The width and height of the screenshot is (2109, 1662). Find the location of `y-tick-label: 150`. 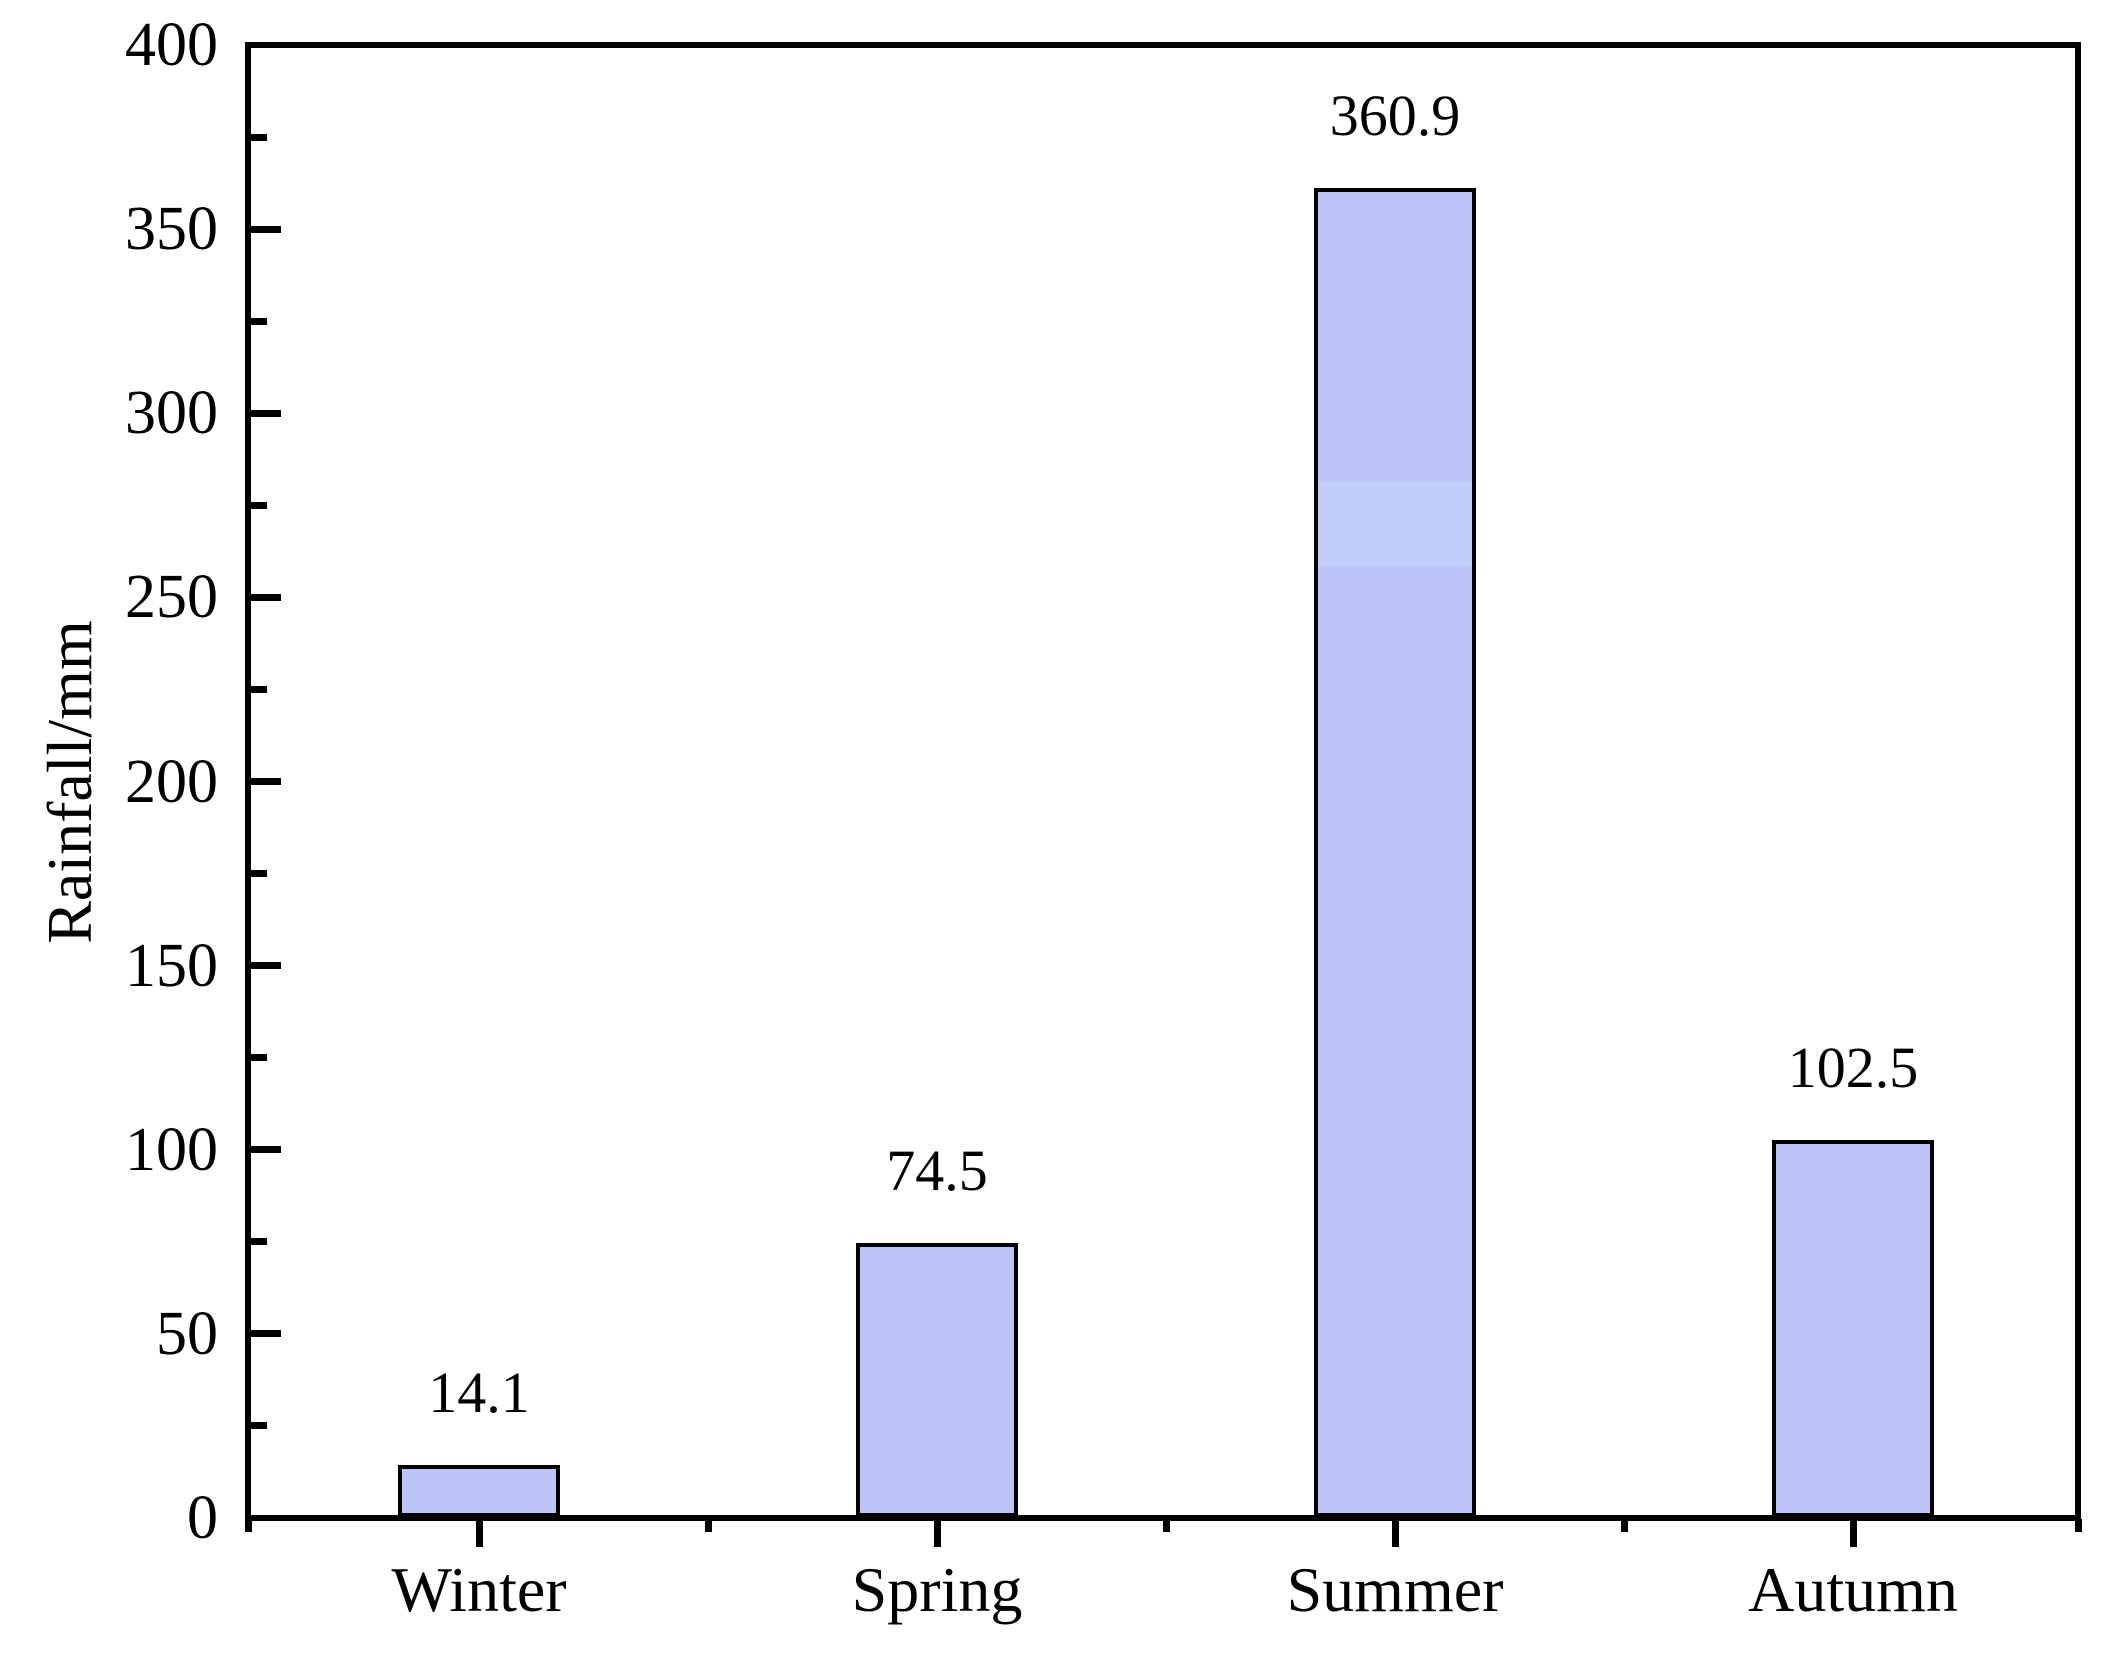

y-tick-label: 150 is located at coordinates (171, 966).